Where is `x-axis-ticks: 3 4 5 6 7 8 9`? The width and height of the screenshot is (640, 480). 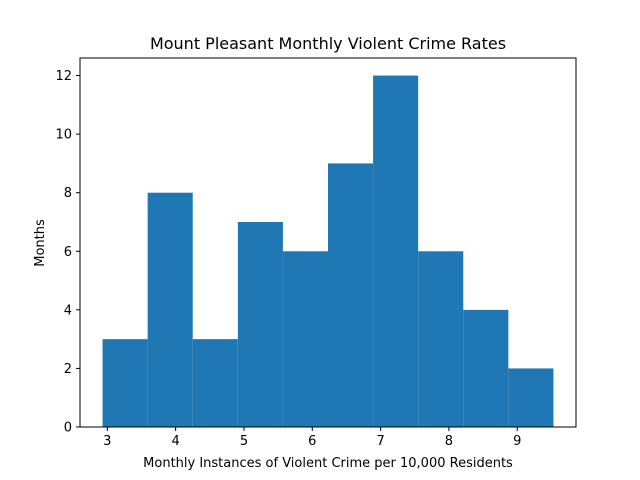 x-axis-ticks: 3 4 5 6 7 8 9 is located at coordinates (312, 438).